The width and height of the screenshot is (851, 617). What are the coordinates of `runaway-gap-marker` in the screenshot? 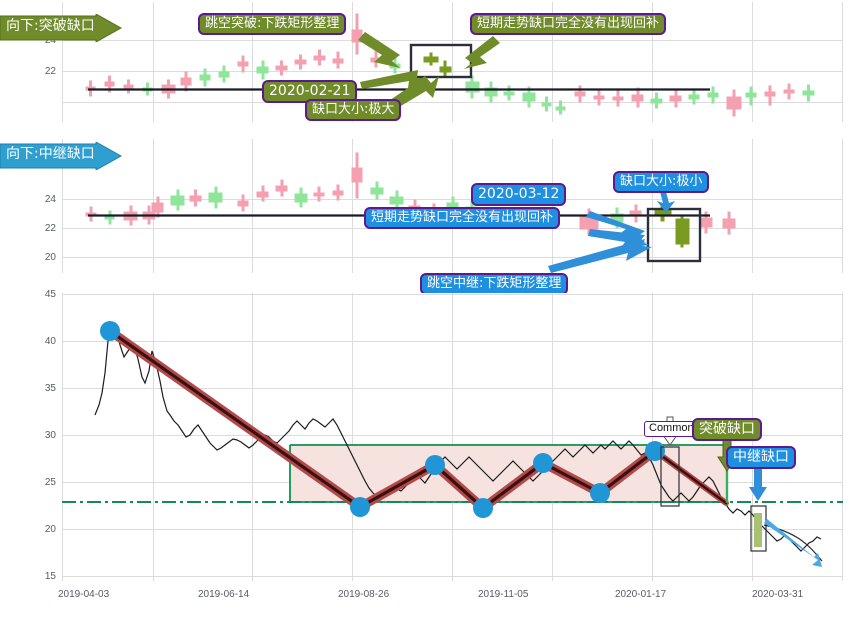 It's located at (758, 507).